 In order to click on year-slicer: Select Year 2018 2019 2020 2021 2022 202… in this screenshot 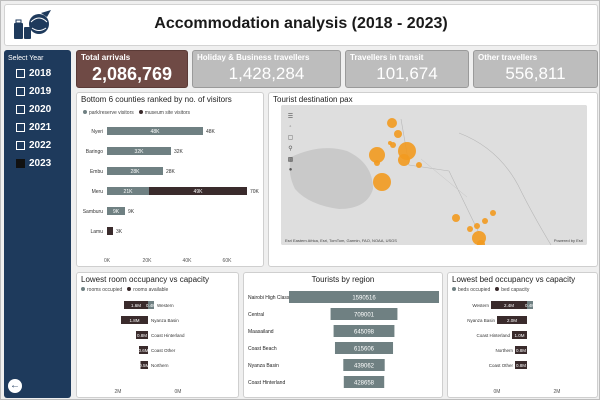, I will do `click(37, 224)`.